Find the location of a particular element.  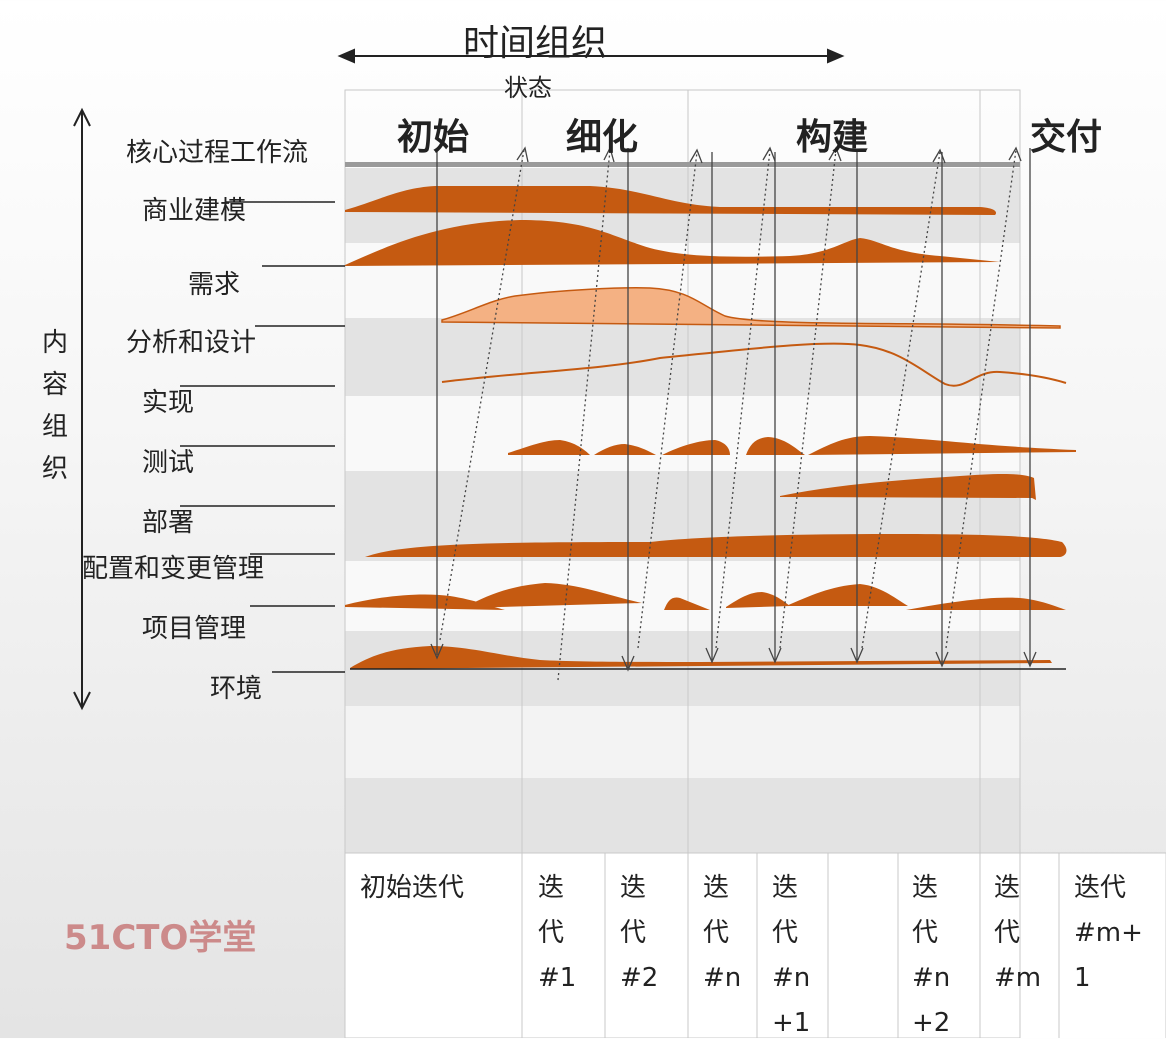

iteration-n-plus-1: 迭代 #n +1 is located at coordinates (791, 955).